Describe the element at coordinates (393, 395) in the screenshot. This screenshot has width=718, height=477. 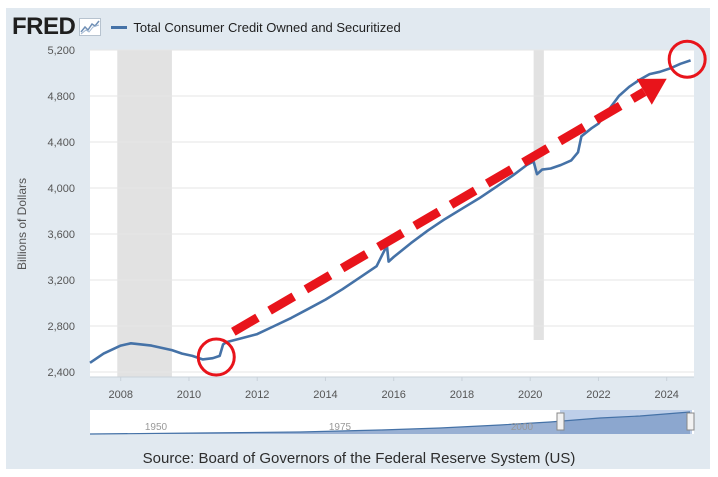
I see `x-tick-label: 2016` at that location.